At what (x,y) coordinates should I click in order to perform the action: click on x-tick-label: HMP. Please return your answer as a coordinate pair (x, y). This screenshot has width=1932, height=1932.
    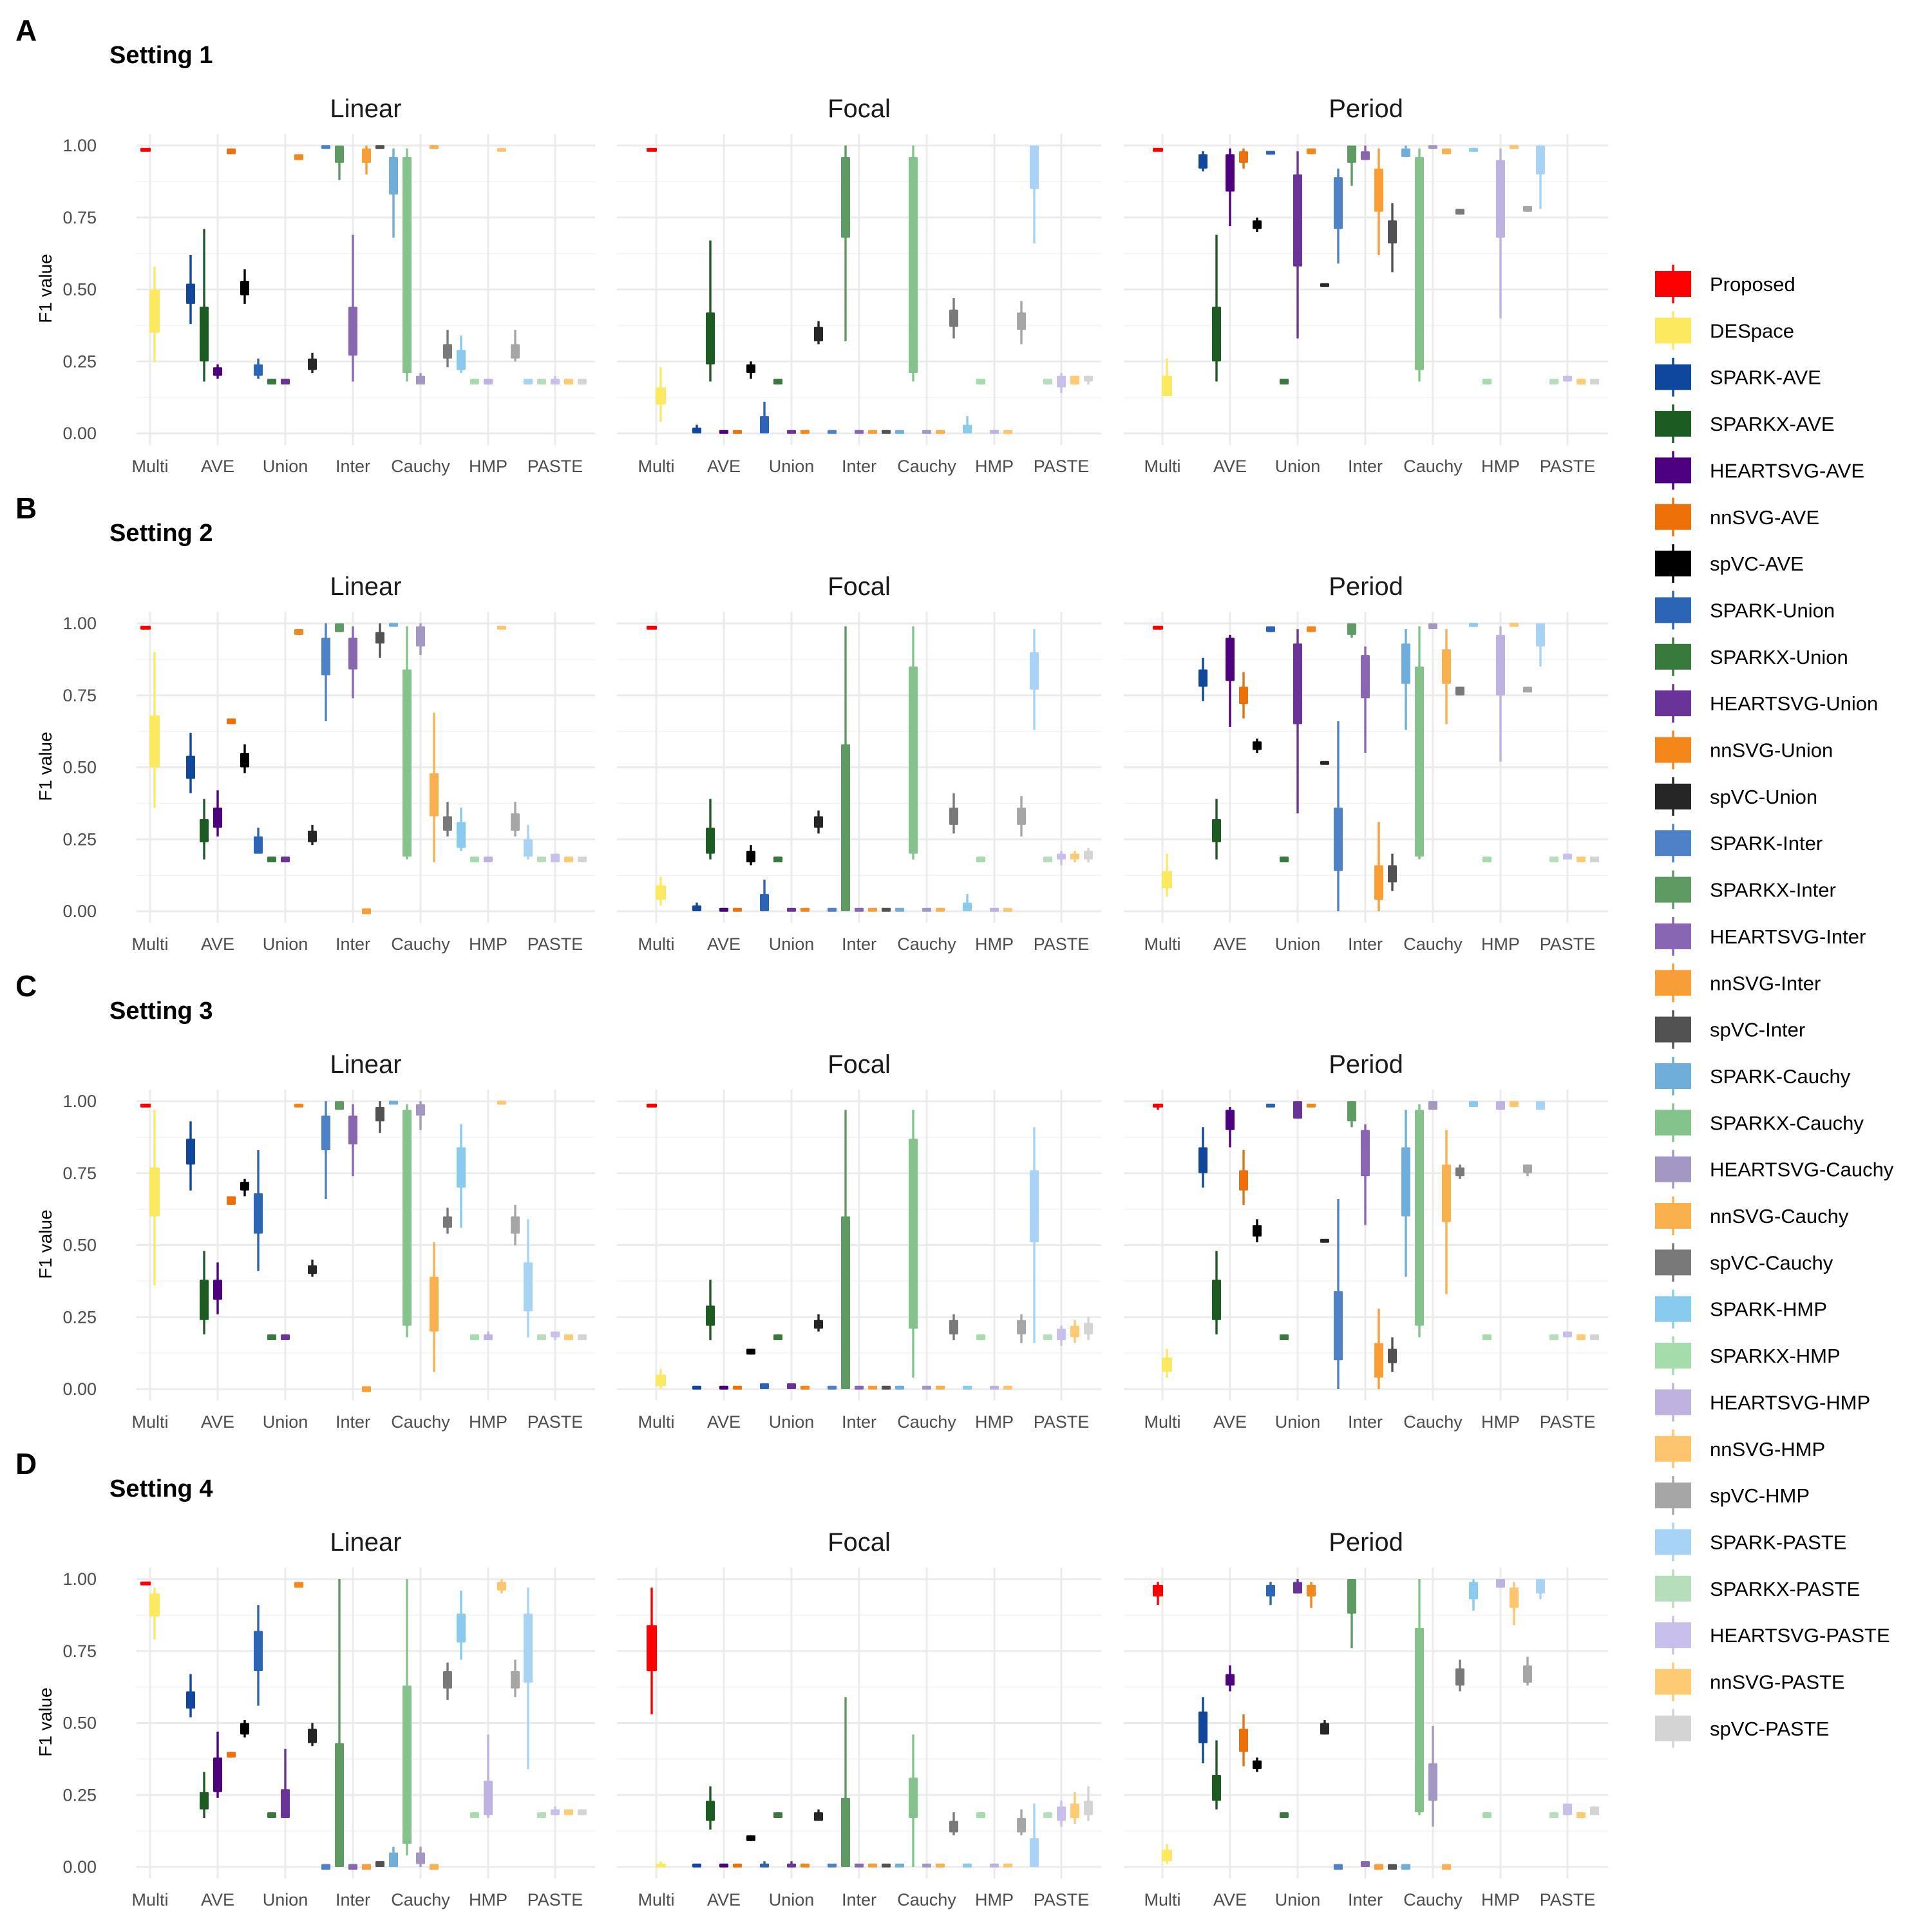
    Looking at the image, I should click on (488, 466).